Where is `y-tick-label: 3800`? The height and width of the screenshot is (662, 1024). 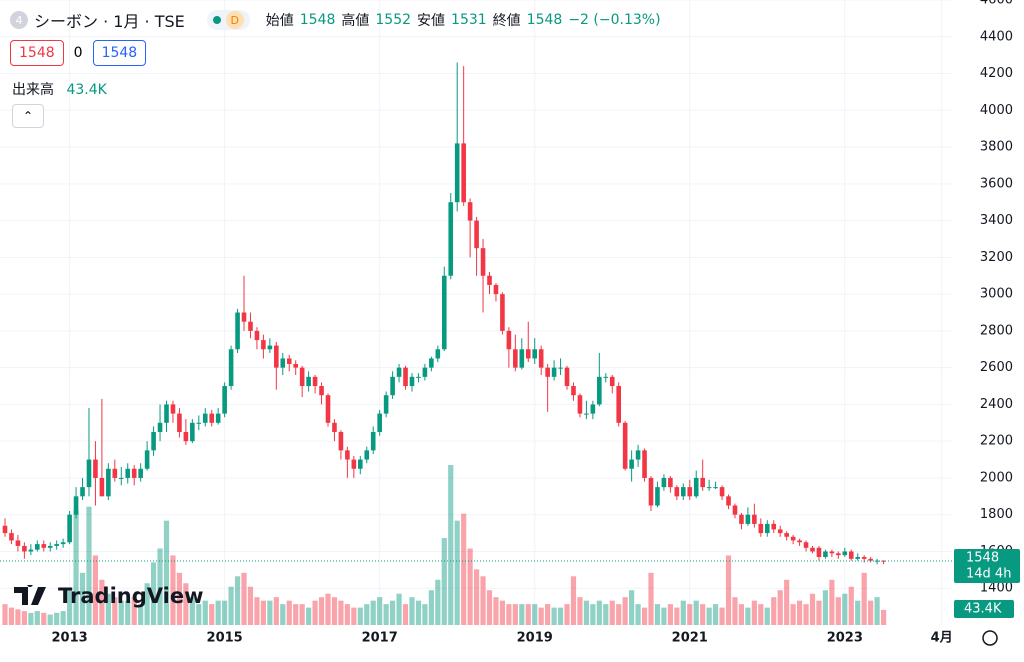
y-tick-label: 3800 is located at coordinates (996, 147).